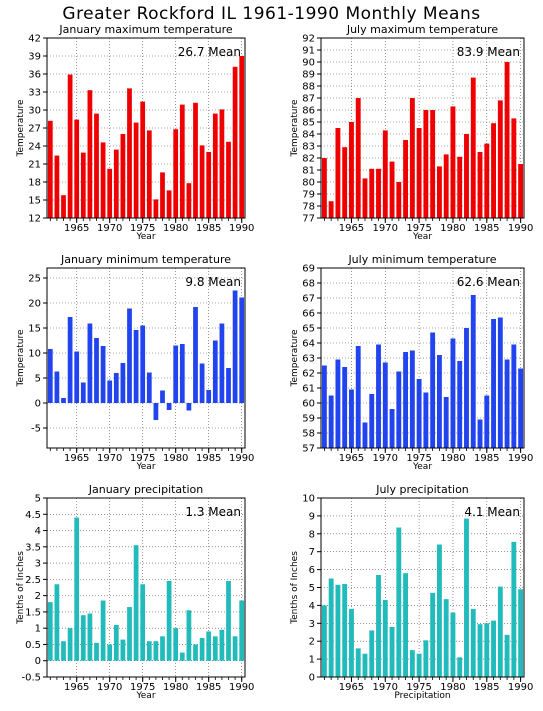 This screenshot has width=543, height=711. What do you see at coordinates (38, 531) in the screenshot?
I see `y-tick-label: 4` at bounding box center [38, 531].